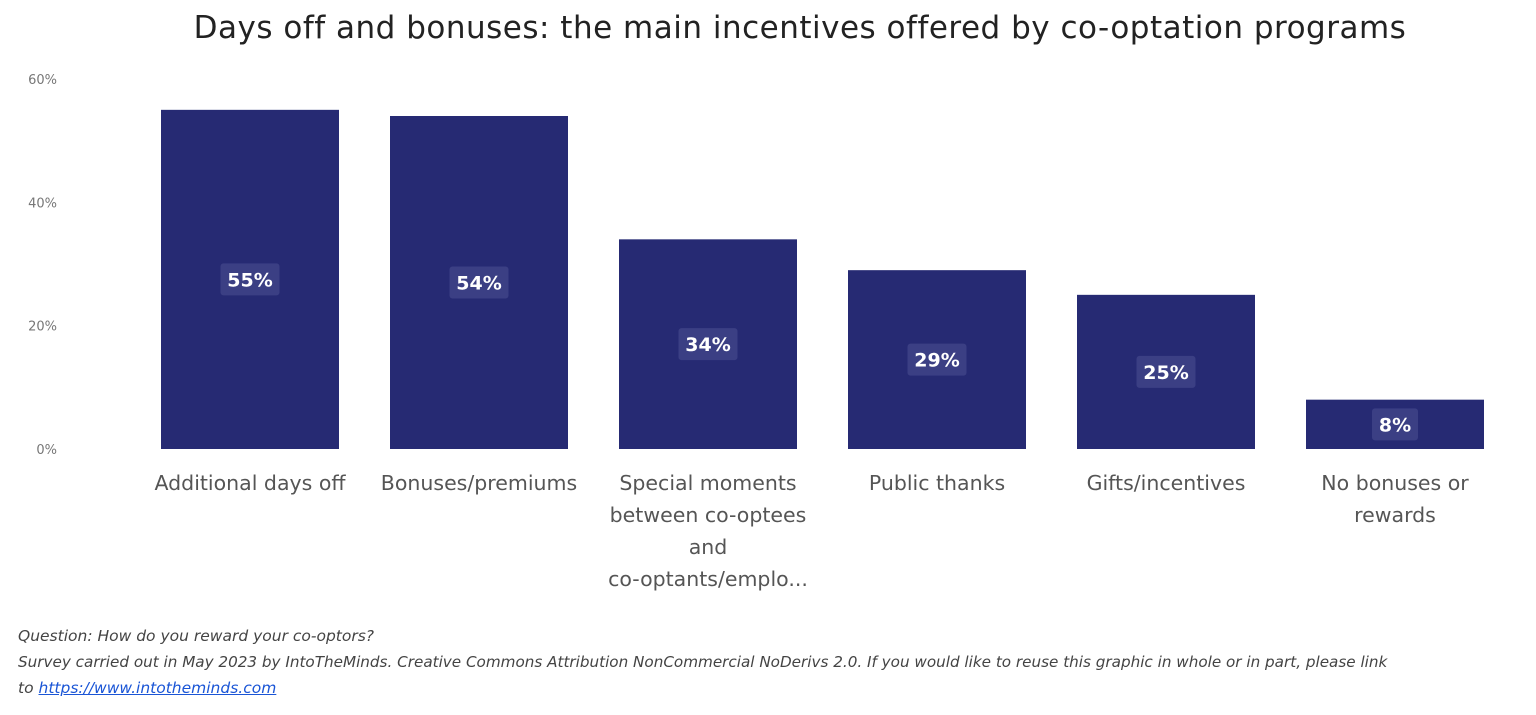 The height and width of the screenshot is (715, 1536). I want to click on x-tick-label: Bonuses/premiums, so click(479, 483).